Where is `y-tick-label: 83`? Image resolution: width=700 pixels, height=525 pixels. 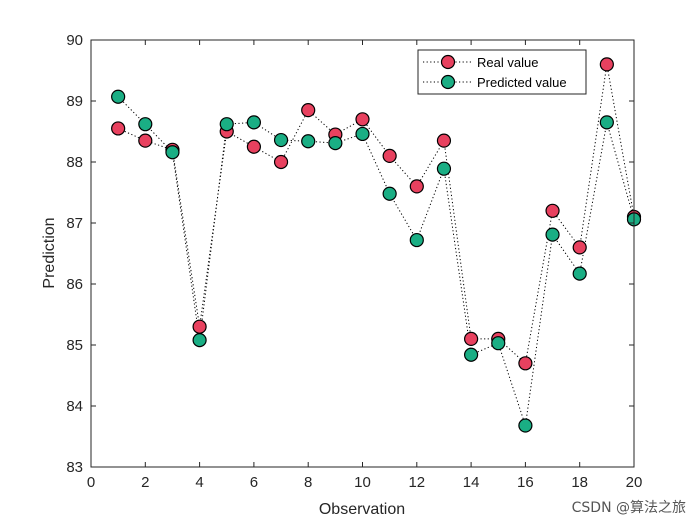 y-tick-label: 83 is located at coordinates (74, 467).